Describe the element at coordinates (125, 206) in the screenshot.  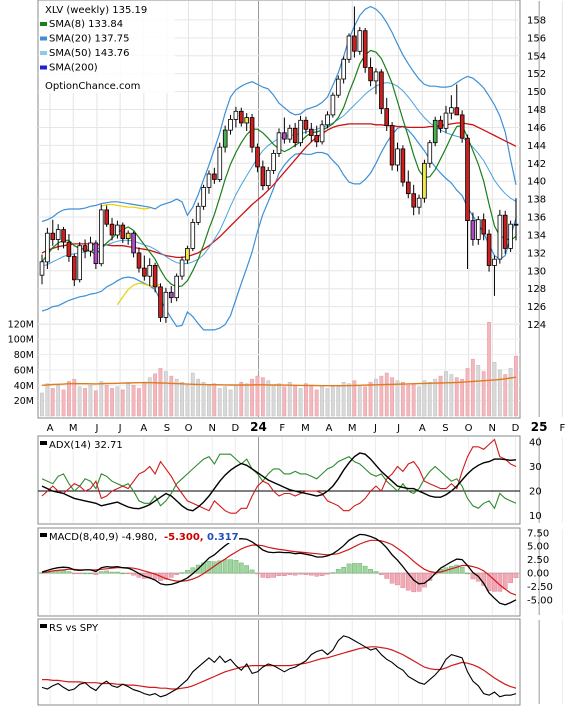
I see `yellow-band-upper` at that location.